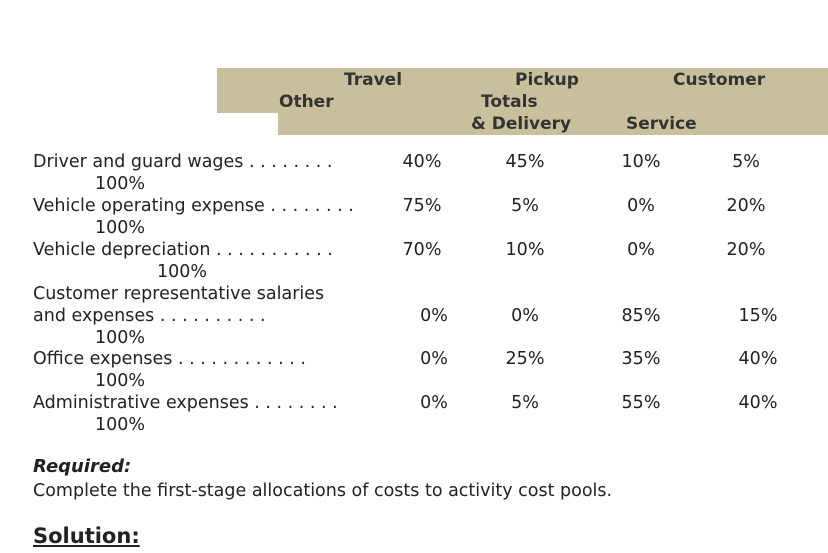  What do you see at coordinates (82, 466) in the screenshot?
I see `required-label: Required:` at bounding box center [82, 466].